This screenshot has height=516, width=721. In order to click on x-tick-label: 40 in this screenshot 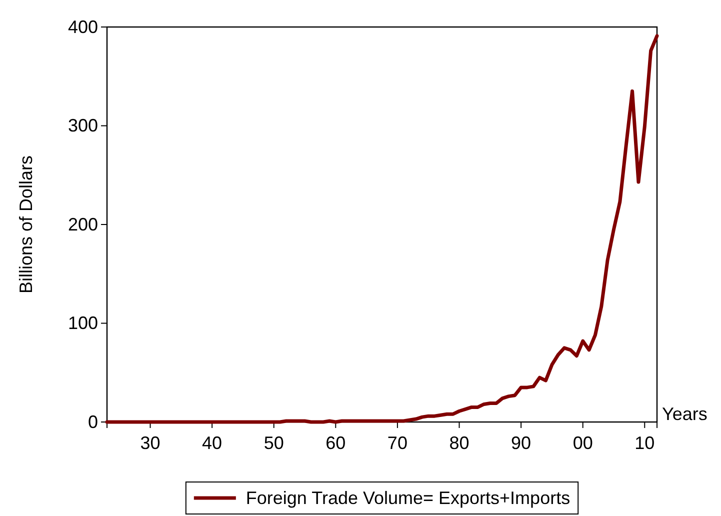, I will do `click(212, 443)`.